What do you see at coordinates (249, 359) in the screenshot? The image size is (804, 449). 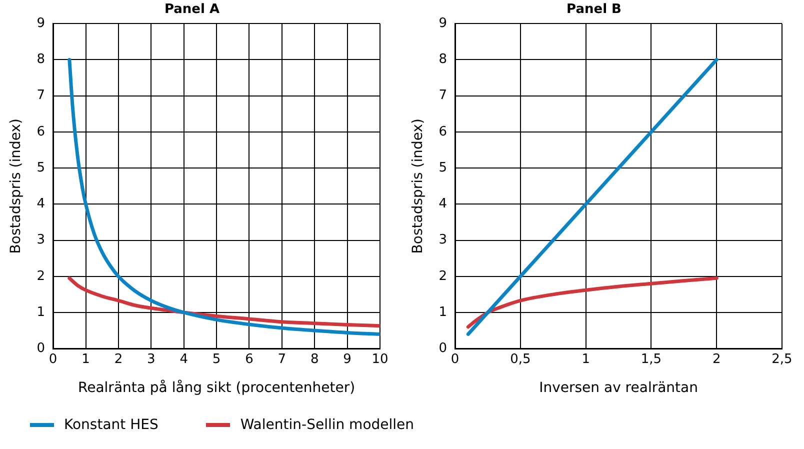 I see `x-tick-label: 6` at bounding box center [249, 359].